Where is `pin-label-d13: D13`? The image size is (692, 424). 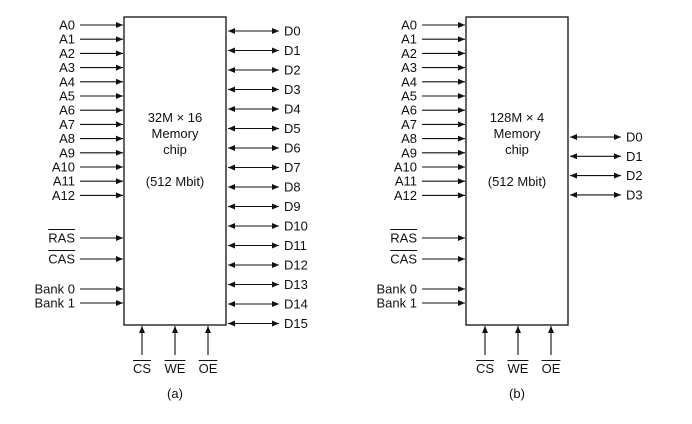 pin-label-d13: D13 is located at coordinates (296, 284).